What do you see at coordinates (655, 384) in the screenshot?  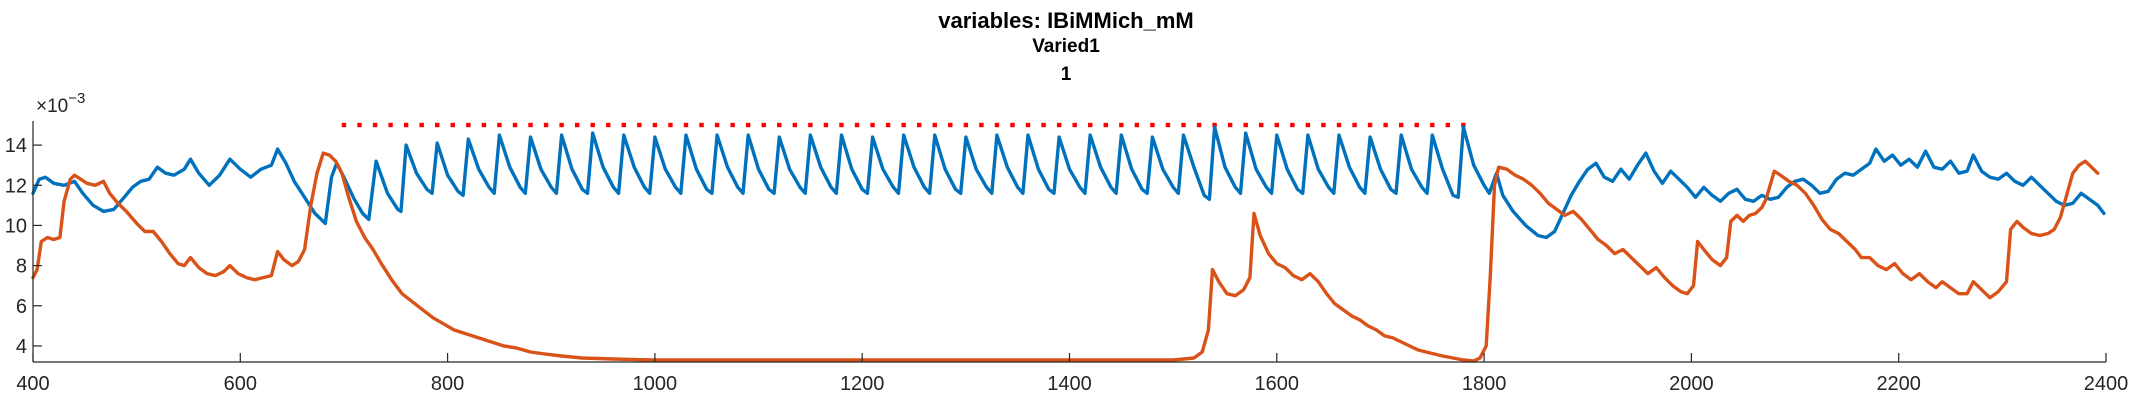 I see `x-tick-label: 1000` at bounding box center [655, 384].